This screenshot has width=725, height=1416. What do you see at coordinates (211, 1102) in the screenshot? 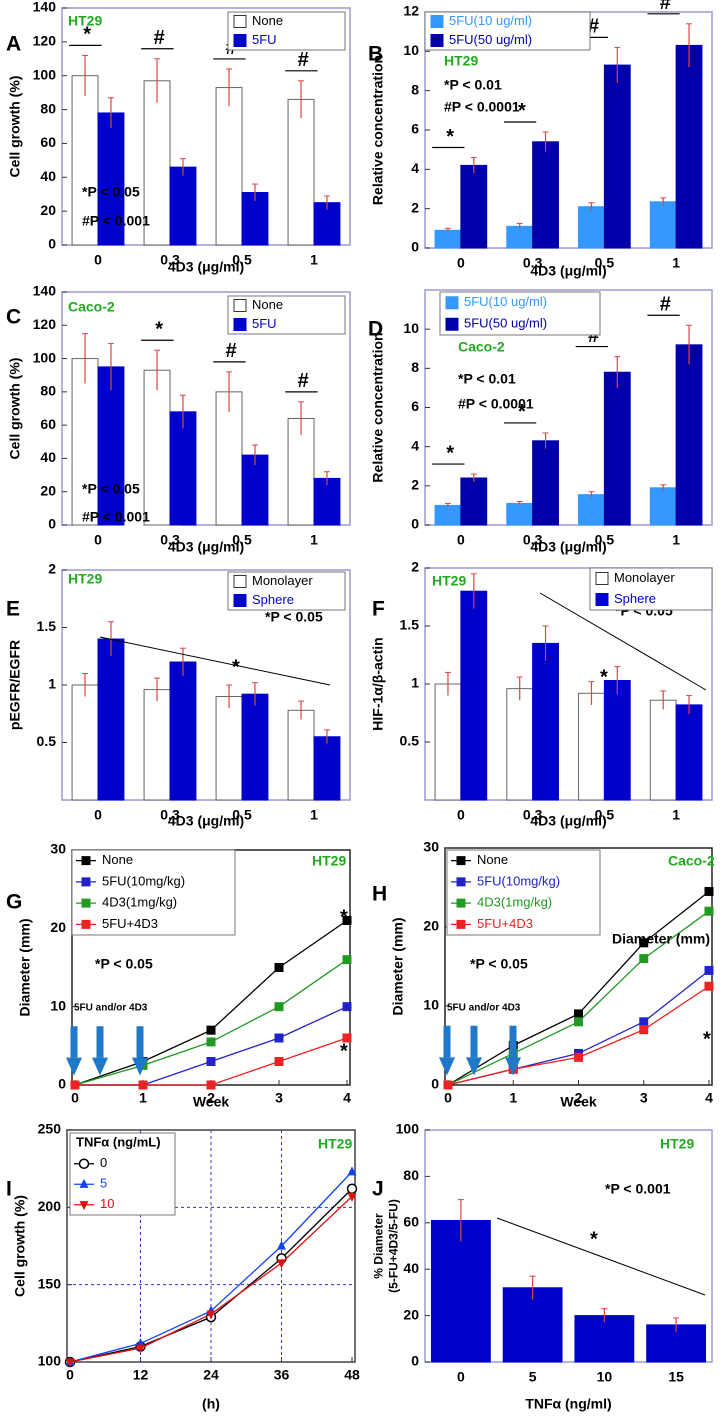
I see `x-axis-label: Week` at bounding box center [211, 1102].